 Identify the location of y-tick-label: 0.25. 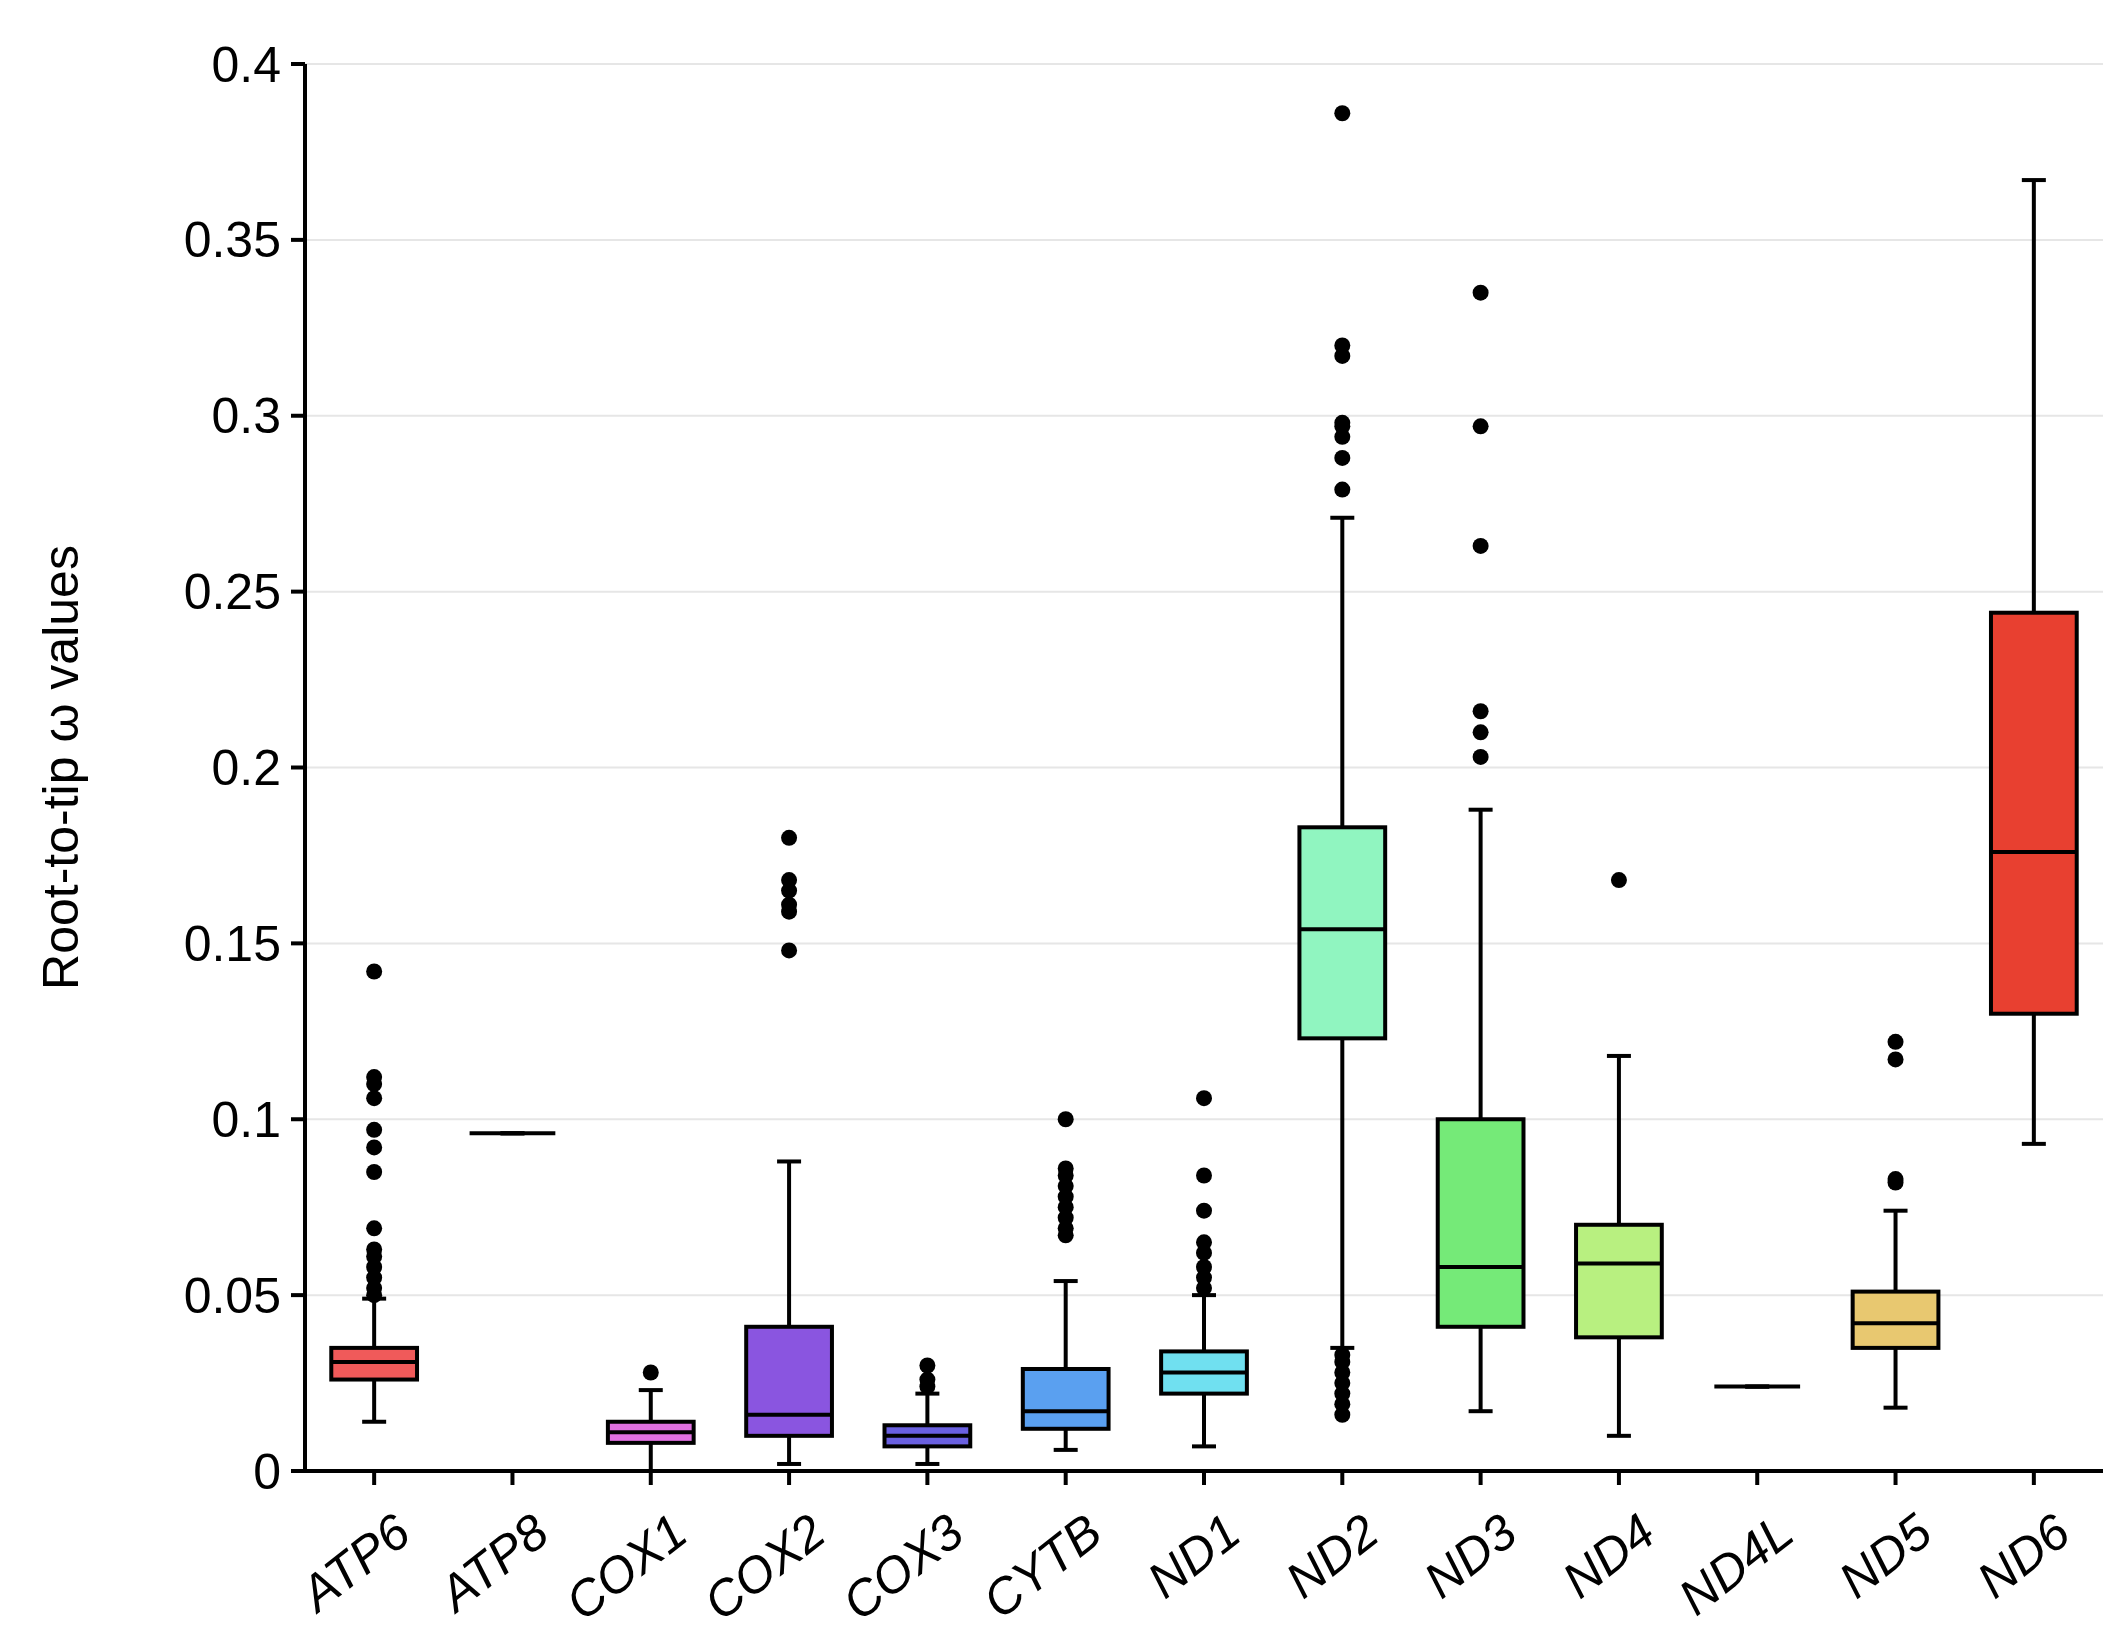
(232, 592).